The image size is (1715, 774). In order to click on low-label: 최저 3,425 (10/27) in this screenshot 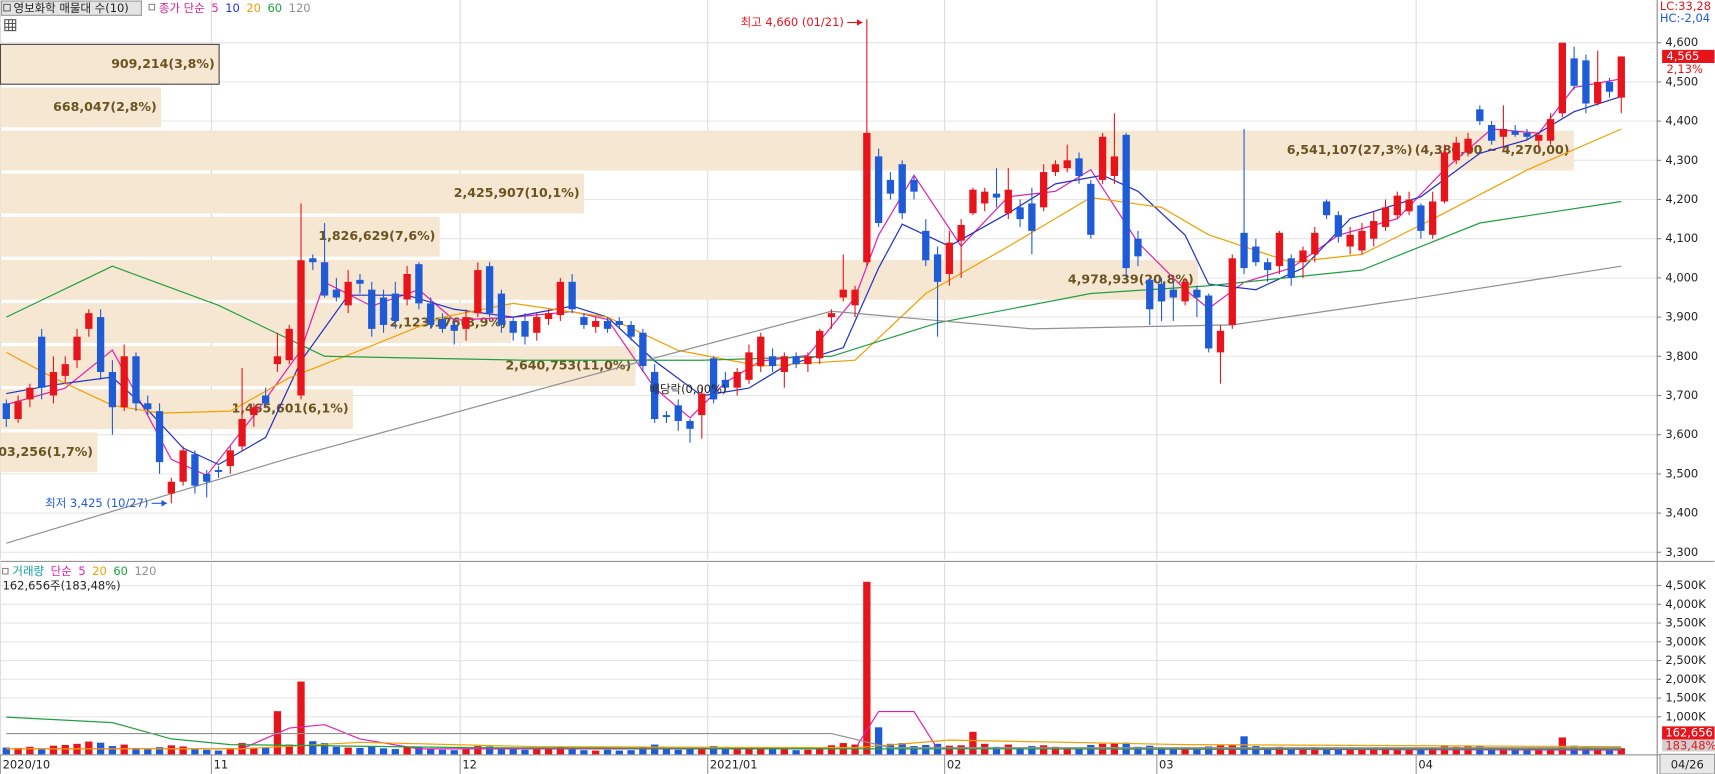, I will do `click(96, 503)`.